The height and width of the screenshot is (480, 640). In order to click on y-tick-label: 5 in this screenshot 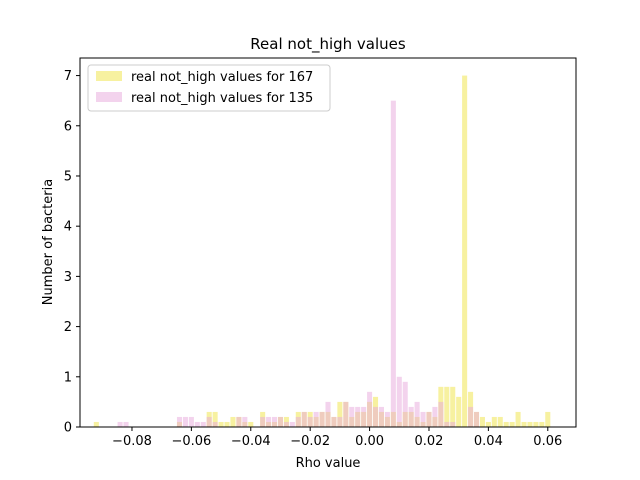, I will do `click(68, 176)`.